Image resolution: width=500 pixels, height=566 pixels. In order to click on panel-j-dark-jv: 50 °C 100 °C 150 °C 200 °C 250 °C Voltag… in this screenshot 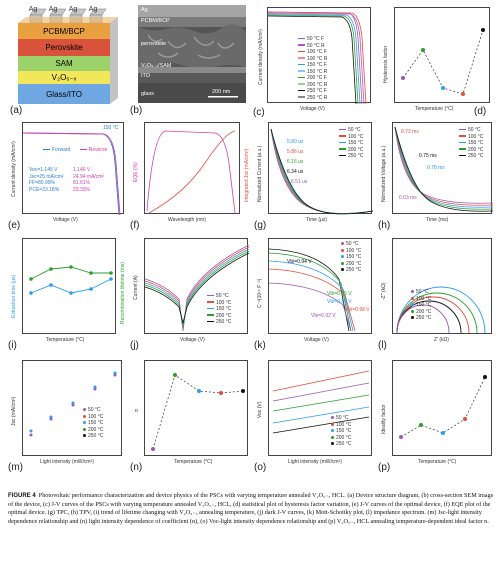, I will do `click(191, 297)`.